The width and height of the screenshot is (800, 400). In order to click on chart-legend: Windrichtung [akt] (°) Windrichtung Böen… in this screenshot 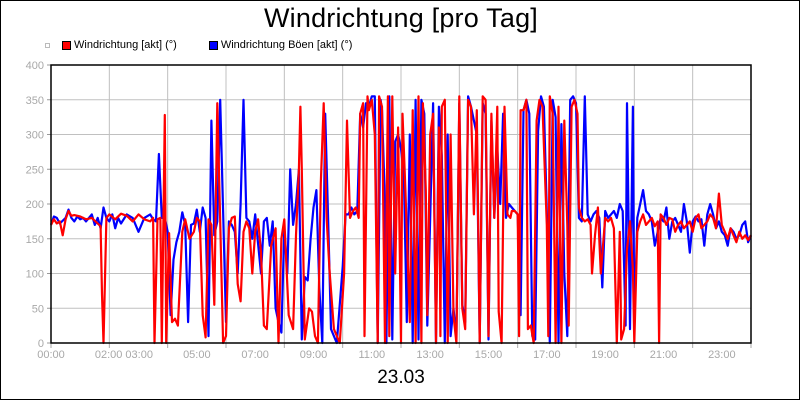, I will do `click(214, 45)`.